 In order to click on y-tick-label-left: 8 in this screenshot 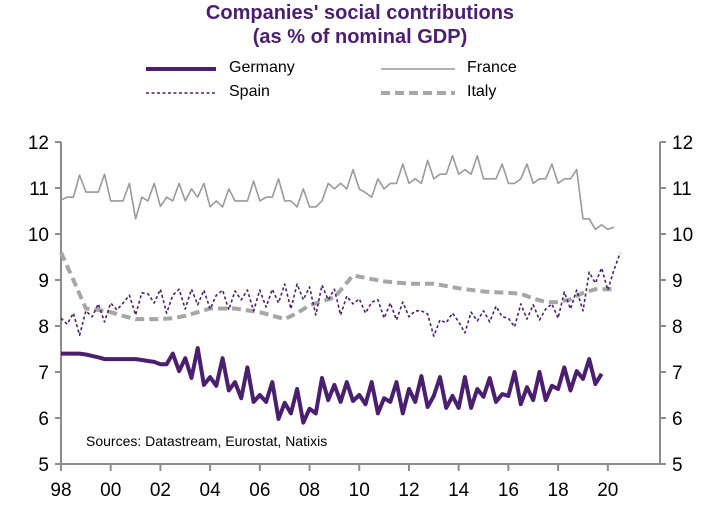, I will do `click(43, 327)`.